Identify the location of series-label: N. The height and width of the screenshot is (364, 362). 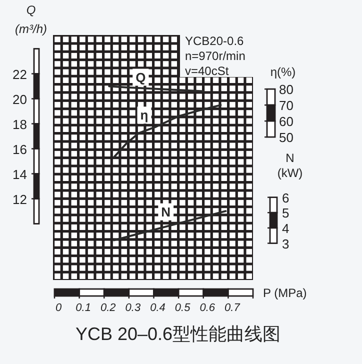
(166, 212).